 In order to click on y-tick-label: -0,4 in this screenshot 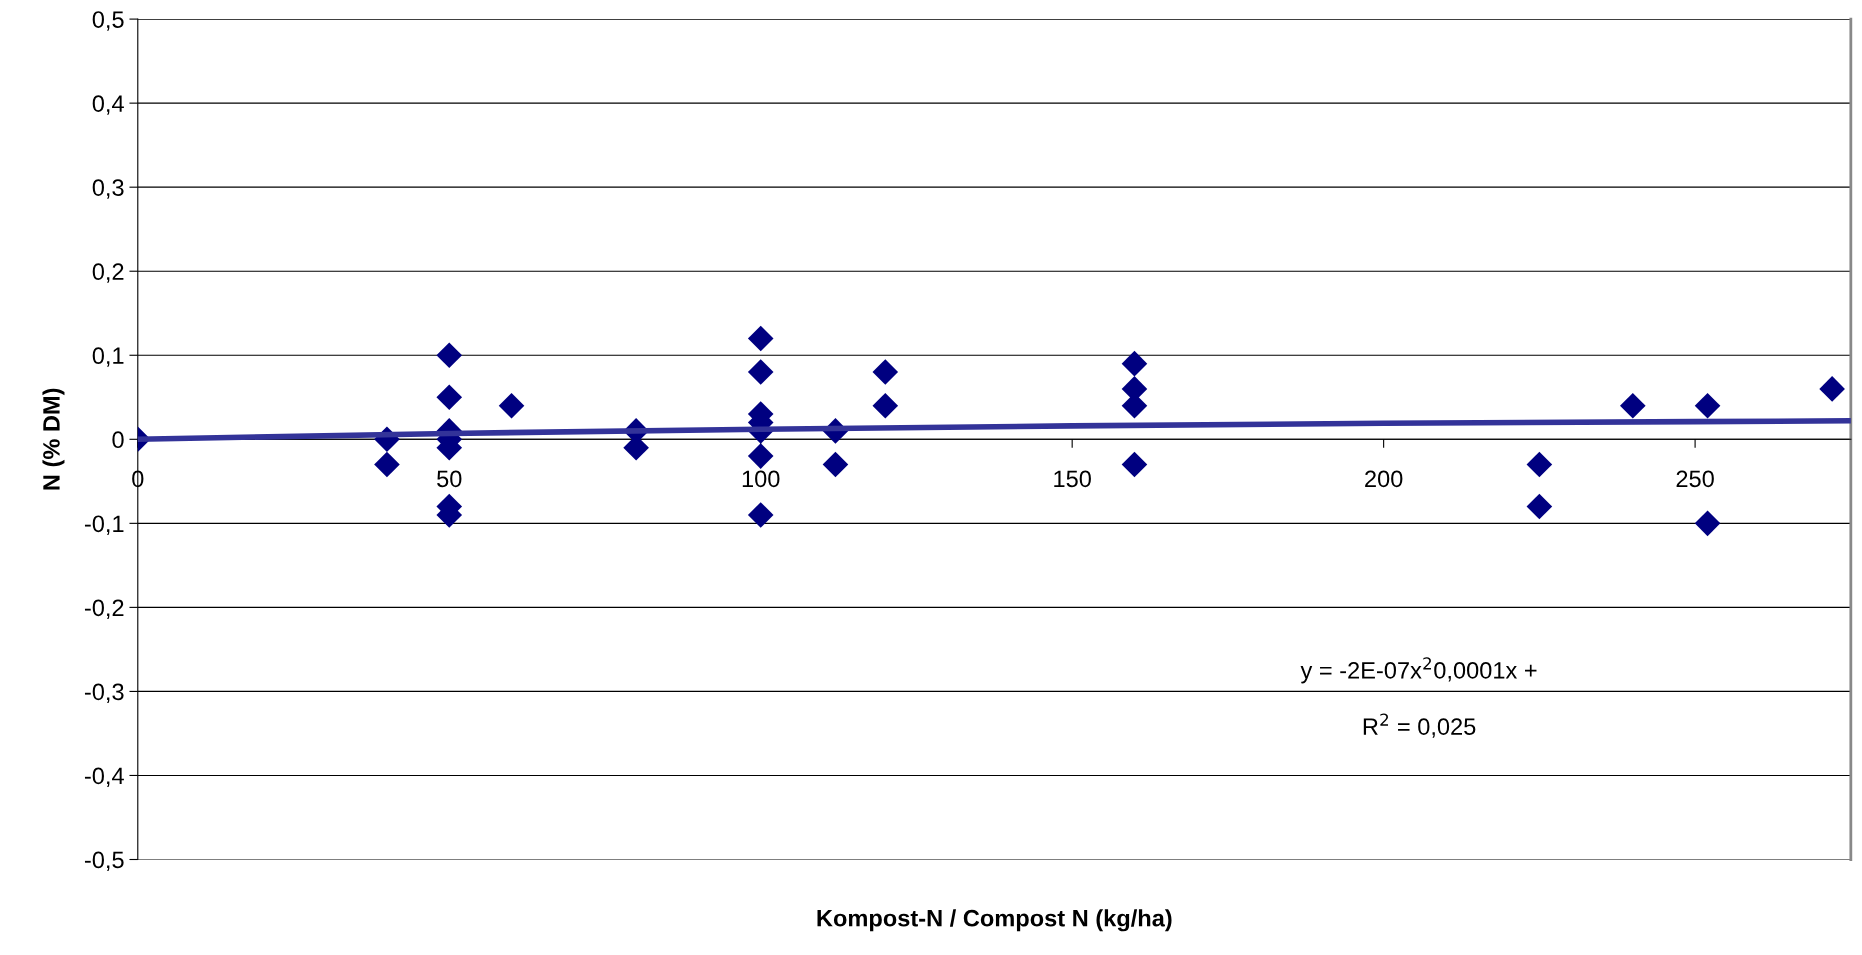, I will do `click(104, 777)`.